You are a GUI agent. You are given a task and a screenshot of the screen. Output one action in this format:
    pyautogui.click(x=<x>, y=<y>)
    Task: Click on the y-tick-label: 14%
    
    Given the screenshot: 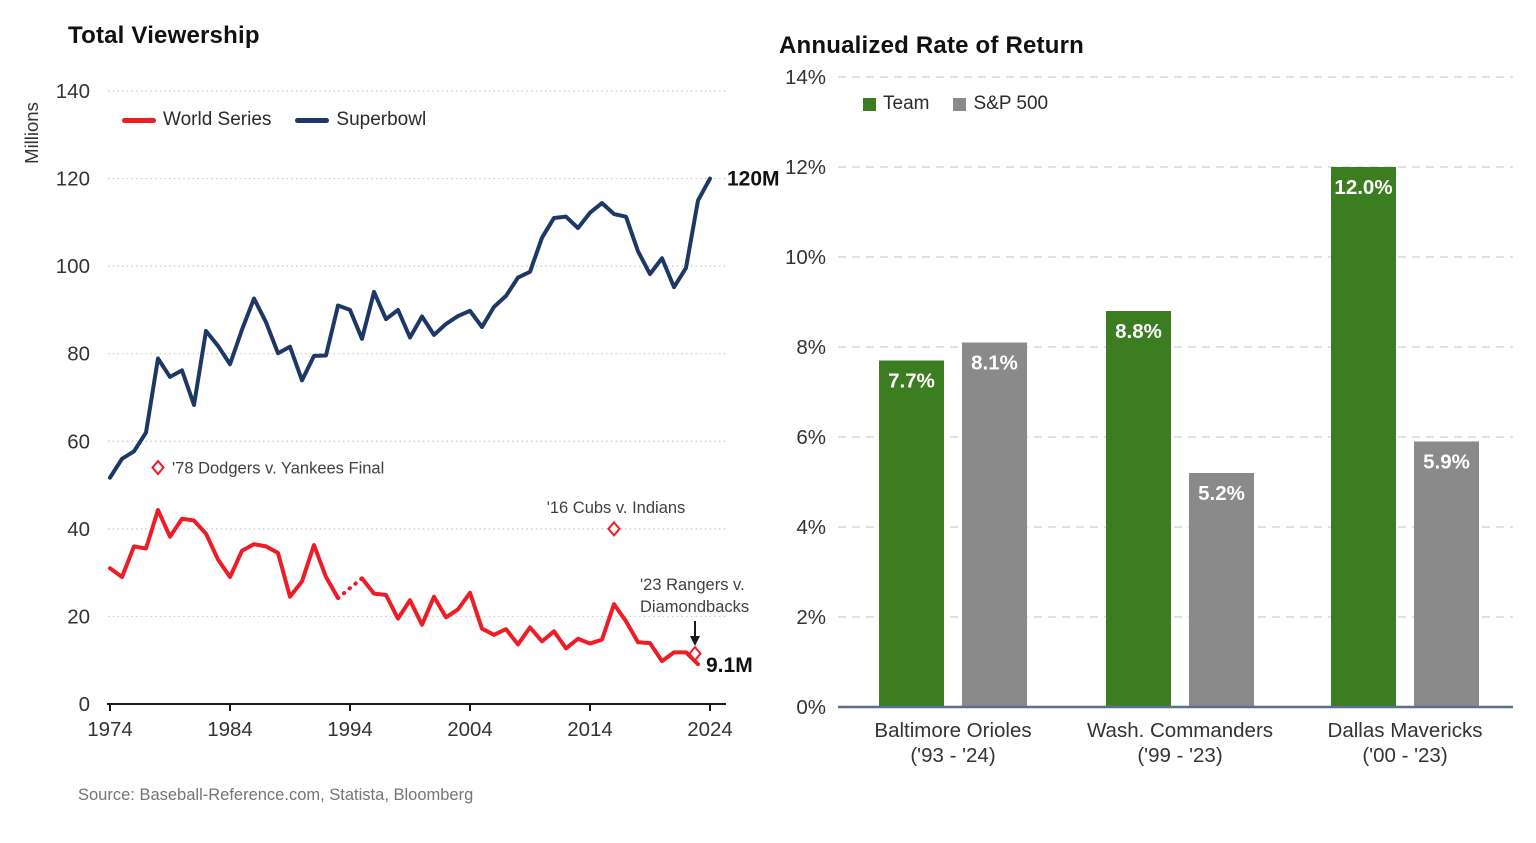 What is the action you would take?
    pyautogui.click(x=805, y=77)
    